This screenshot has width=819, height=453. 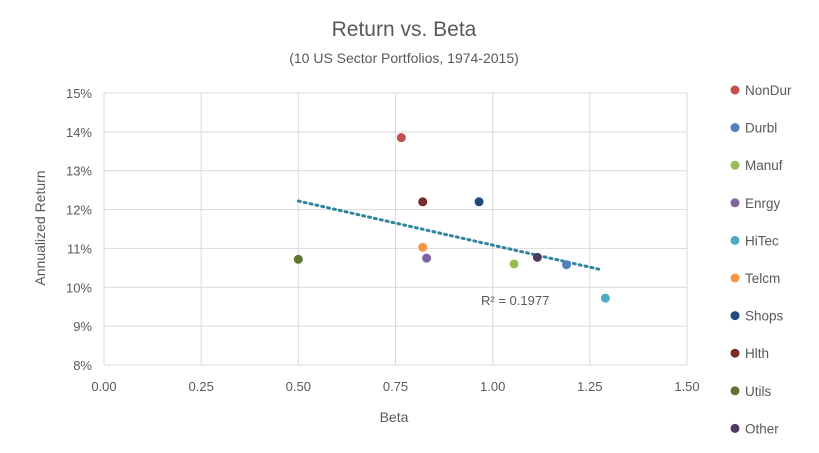 I want to click on trendline-path, so click(x=449, y=235).